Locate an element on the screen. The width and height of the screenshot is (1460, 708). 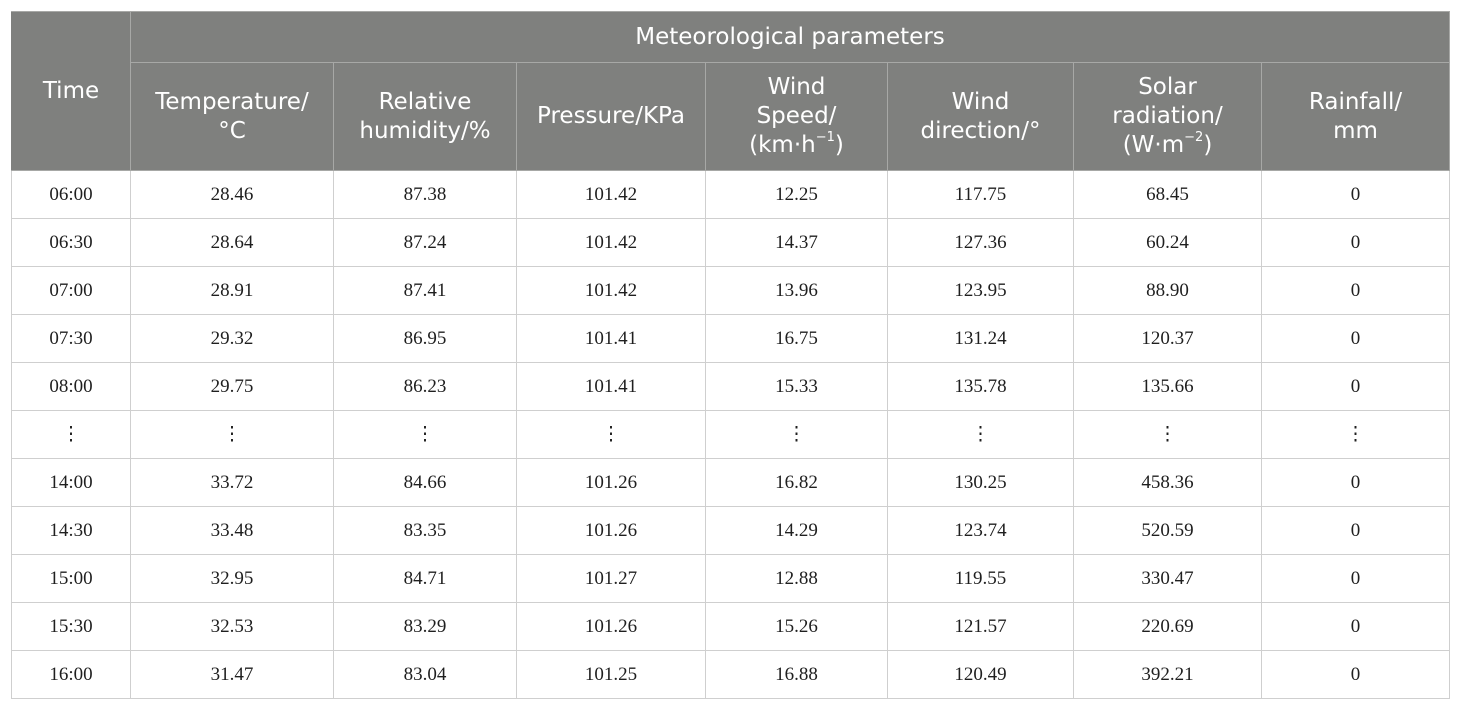
cell-wind-direction: 135.78 is located at coordinates (980, 386).